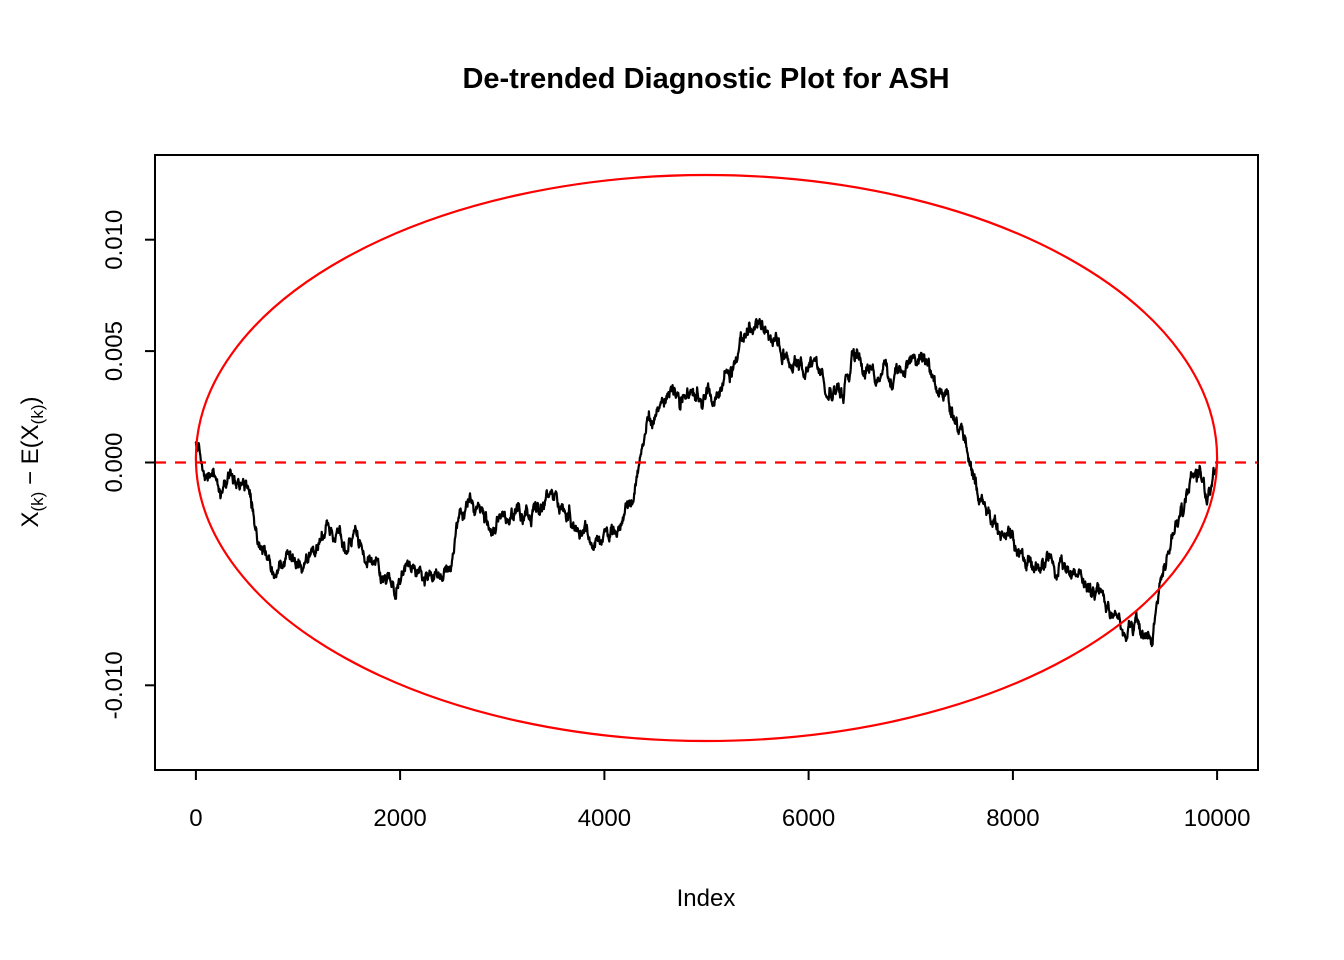 The height and width of the screenshot is (960, 1344). I want to click on x-axis-title: Index, so click(706, 898).